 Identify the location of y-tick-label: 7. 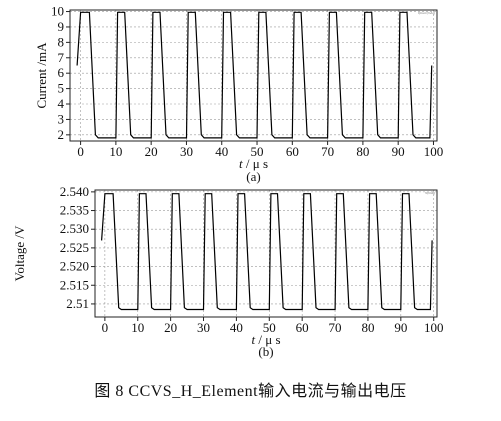
(61, 57).